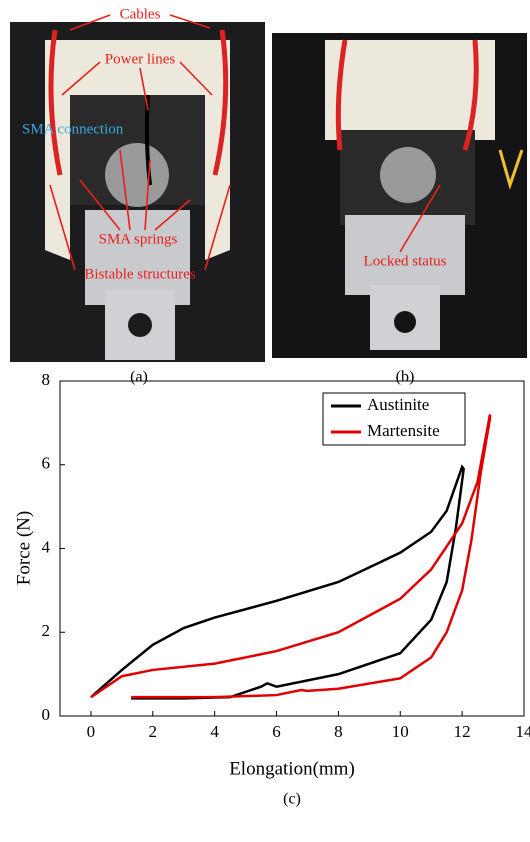  I want to click on legend-label: Martensite, so click(403, 430).